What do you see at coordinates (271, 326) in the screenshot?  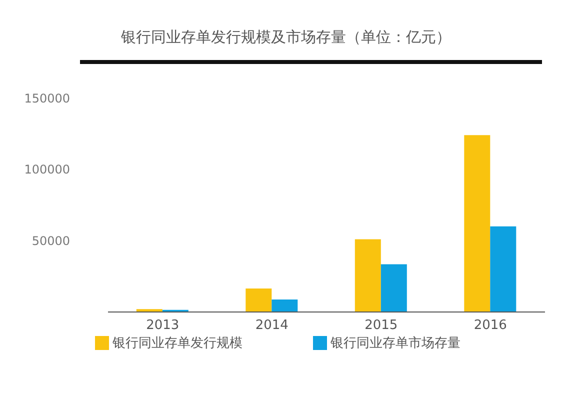 I see `x-tick-label: 2014` at bounding box center [271, 326].